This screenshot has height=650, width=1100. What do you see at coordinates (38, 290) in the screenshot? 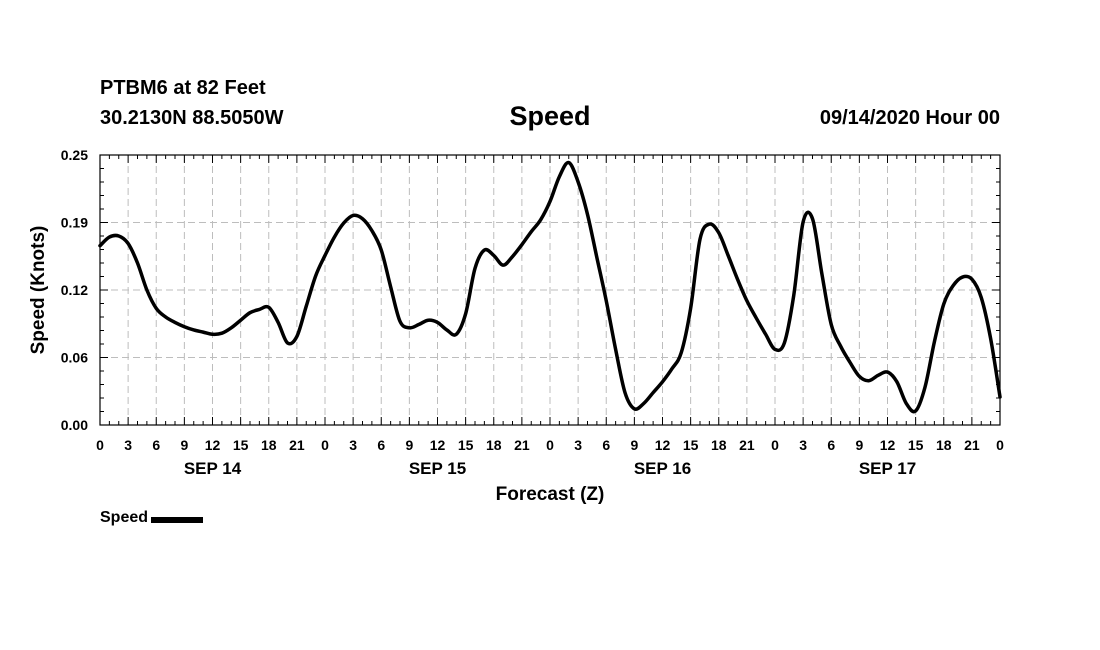
I see `y-axis-title: Speed (Knots)` at bounding box center [38, 290].